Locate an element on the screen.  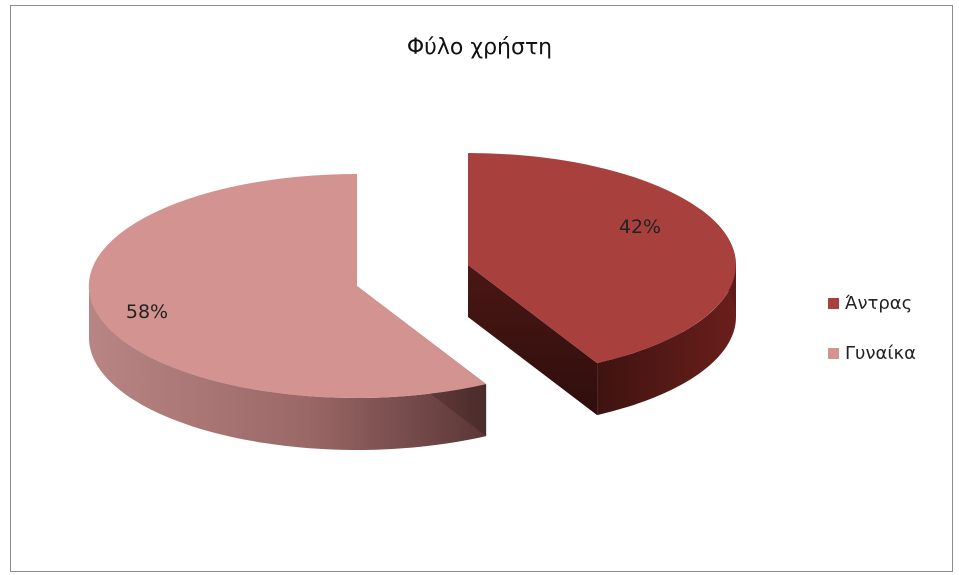
pie-data-labels: 42% 58% is located at coordinates (393, 269).